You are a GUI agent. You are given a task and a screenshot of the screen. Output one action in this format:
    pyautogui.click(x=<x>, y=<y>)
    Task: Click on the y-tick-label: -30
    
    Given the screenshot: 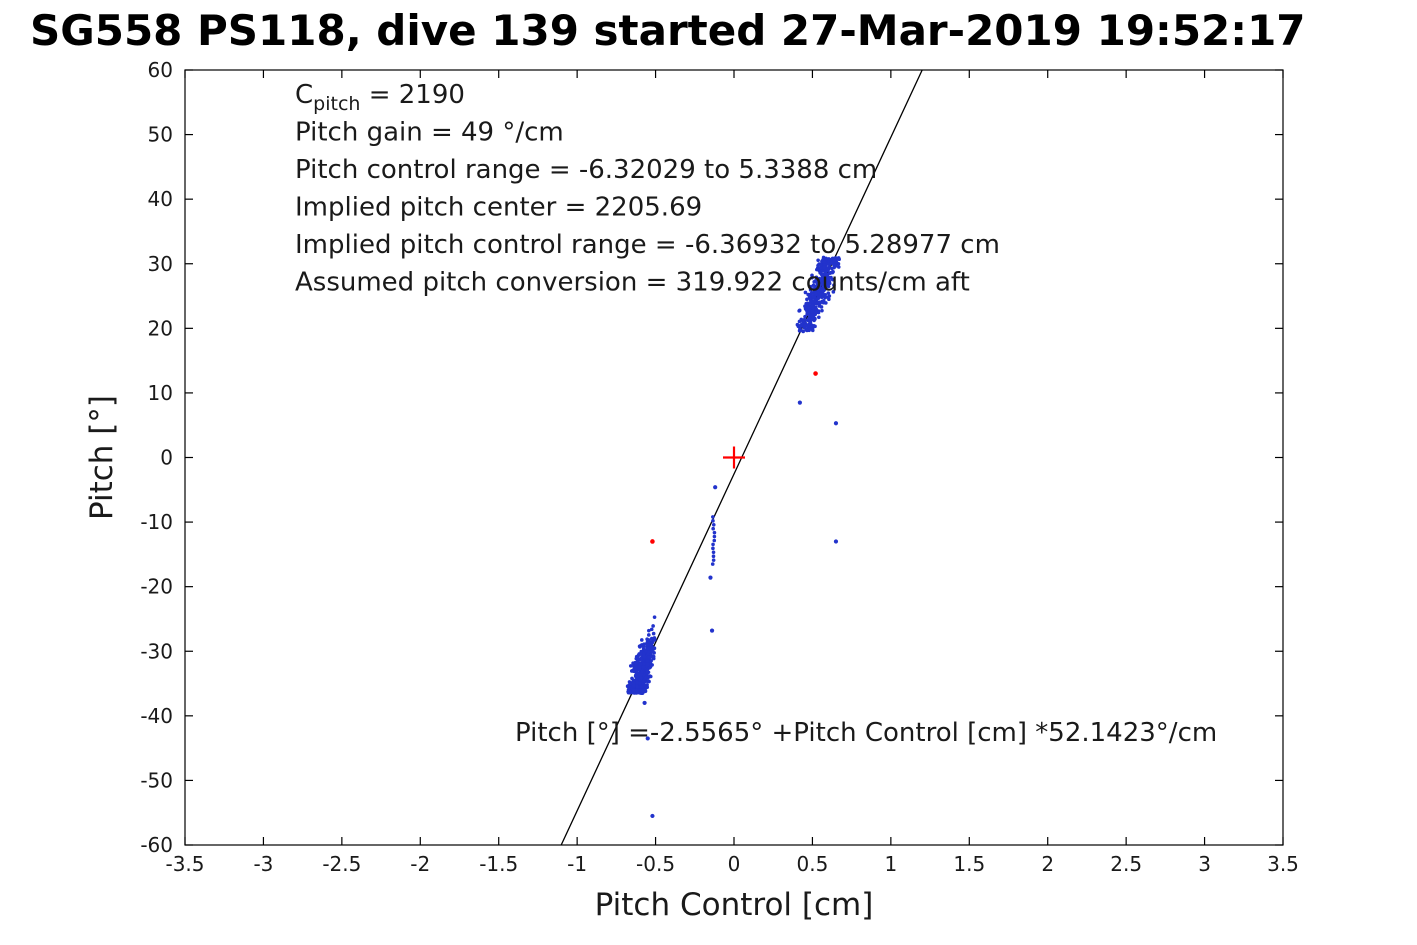 What is the action you would take?
    pyautogui.click(x=156, y=651)
    